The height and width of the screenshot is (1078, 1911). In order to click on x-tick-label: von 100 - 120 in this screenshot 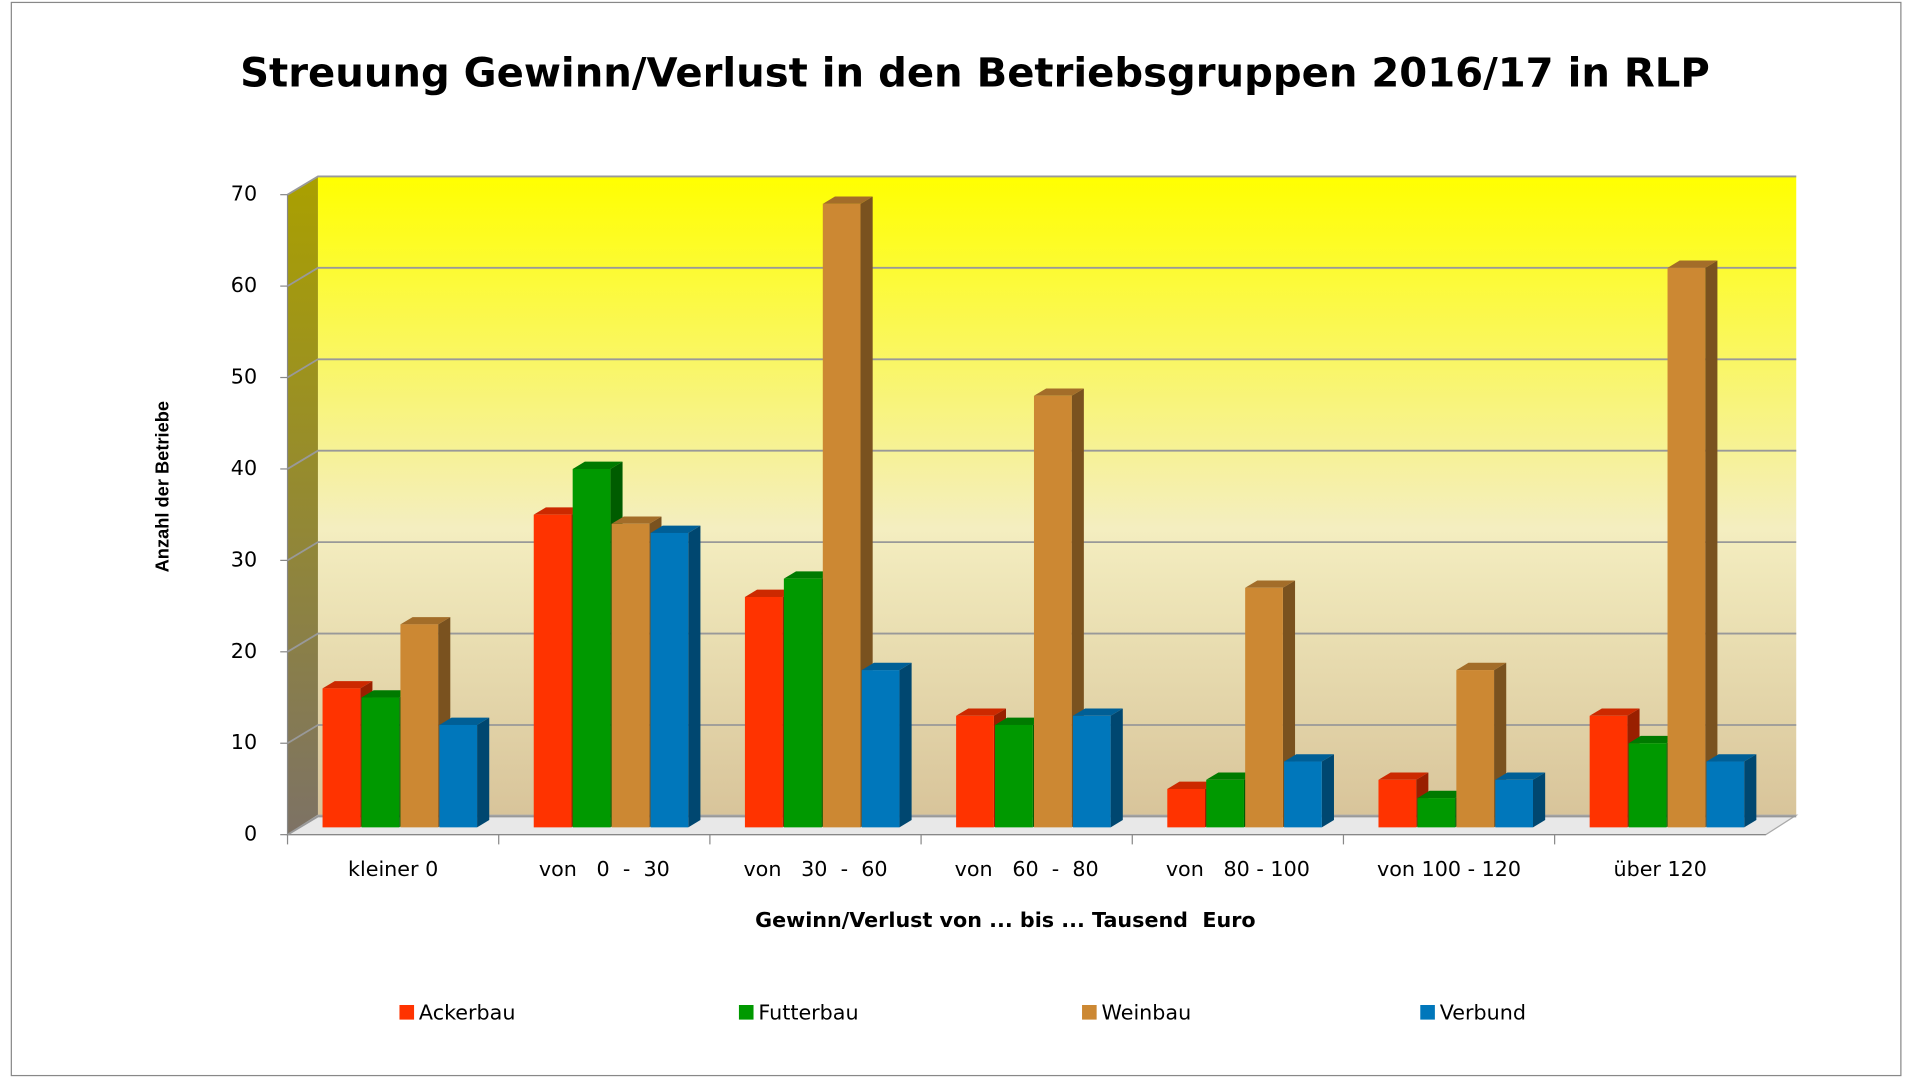, I will do `click(1449, 869)`.